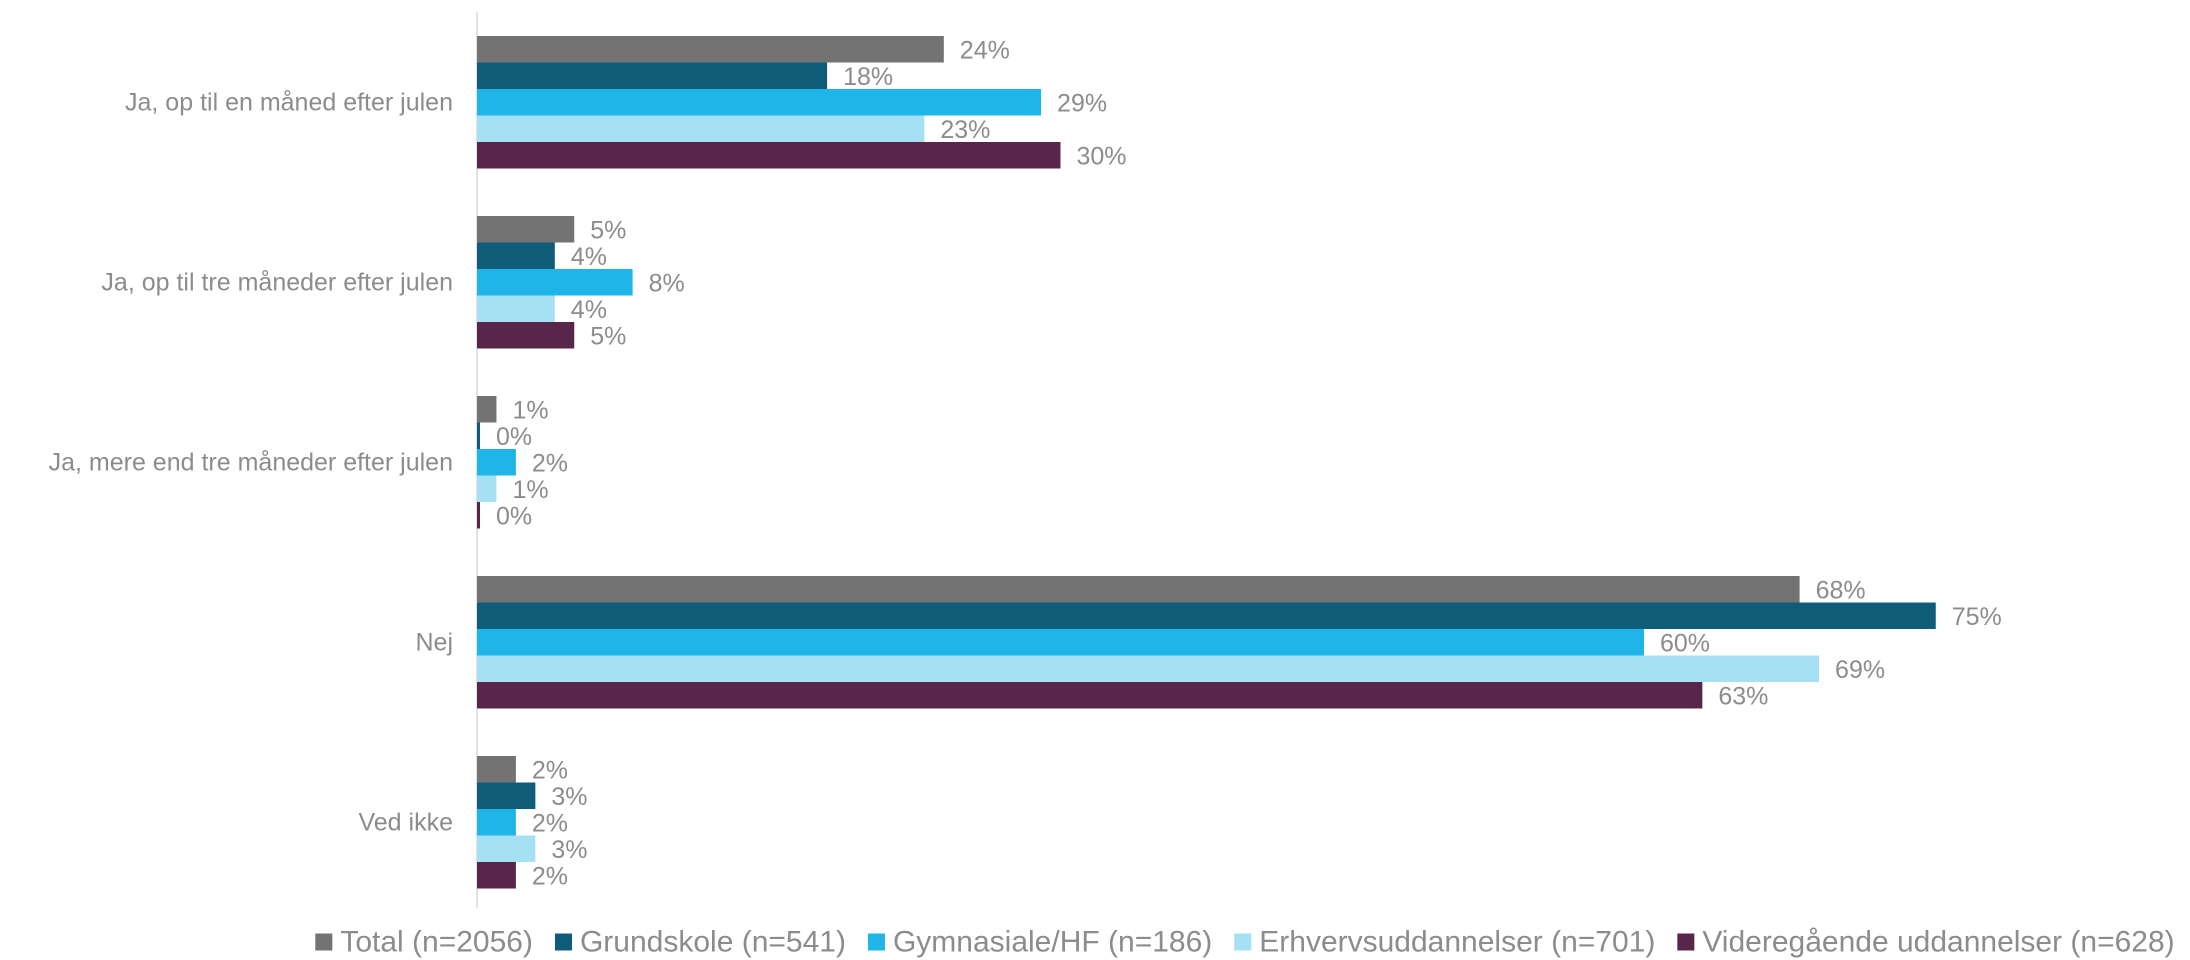 The width and height of the screenshot is (2190, 960). Describe the element at coordinates (965, 130) in the screenshot. I see `data-label: 23%` at that location.